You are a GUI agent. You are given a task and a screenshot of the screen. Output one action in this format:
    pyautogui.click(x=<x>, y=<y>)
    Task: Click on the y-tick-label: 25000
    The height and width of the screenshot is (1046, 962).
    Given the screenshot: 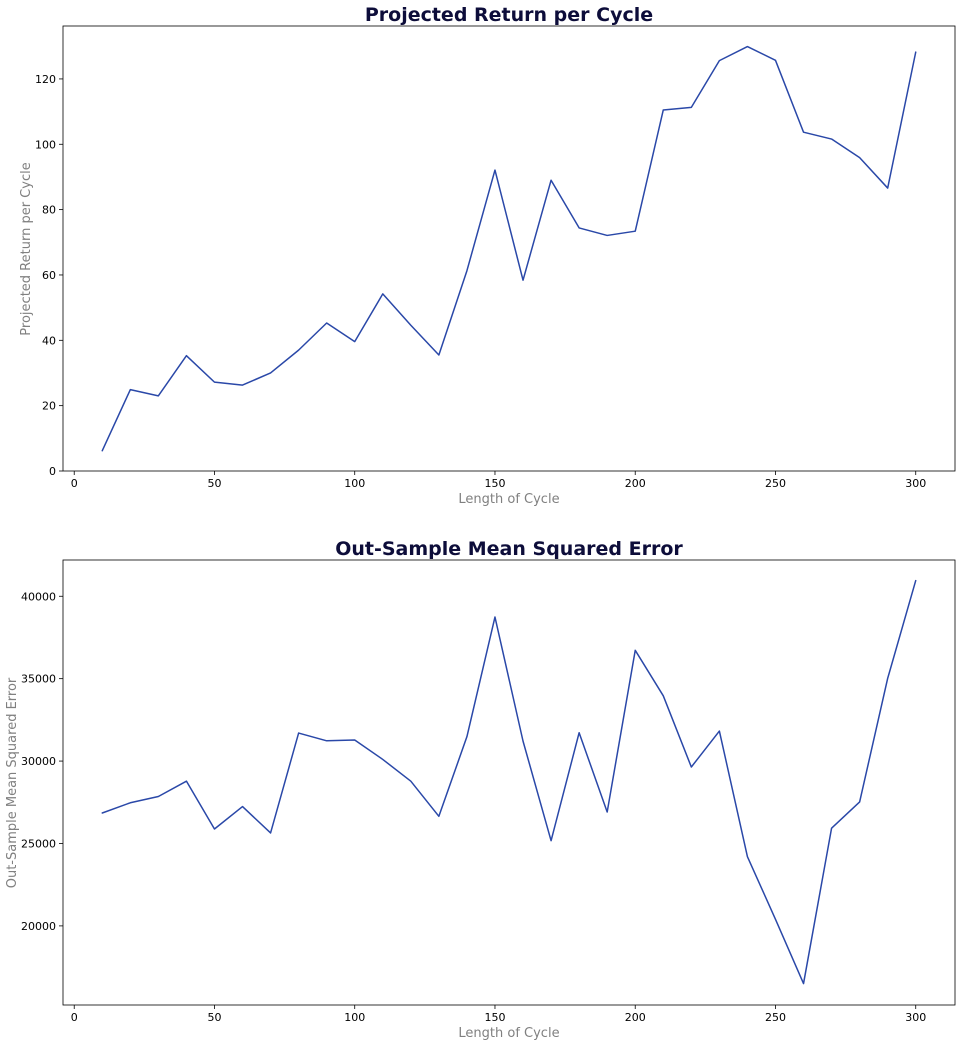 What is the action you would take?
    pyautogui.click(x=38, y=843)
    